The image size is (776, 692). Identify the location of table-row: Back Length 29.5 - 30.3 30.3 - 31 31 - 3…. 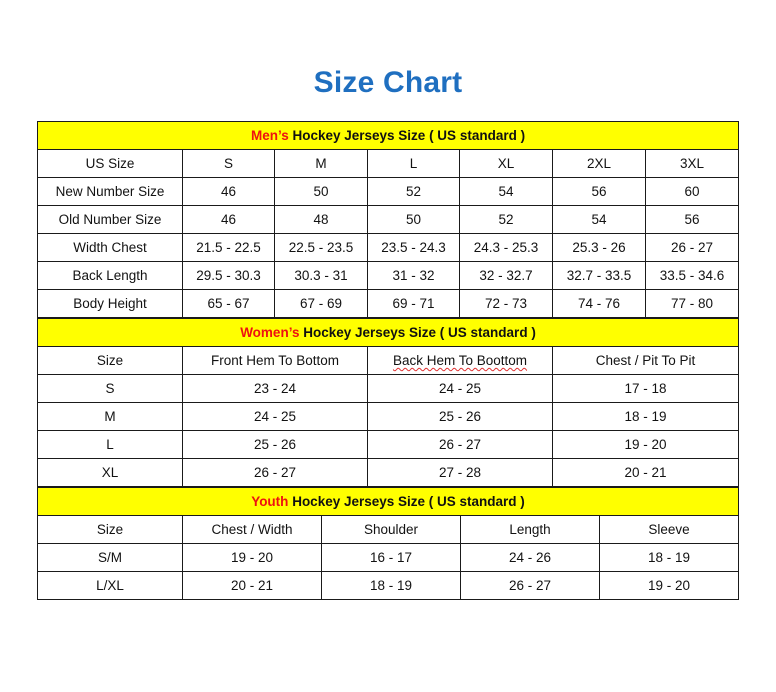
(388, 275).